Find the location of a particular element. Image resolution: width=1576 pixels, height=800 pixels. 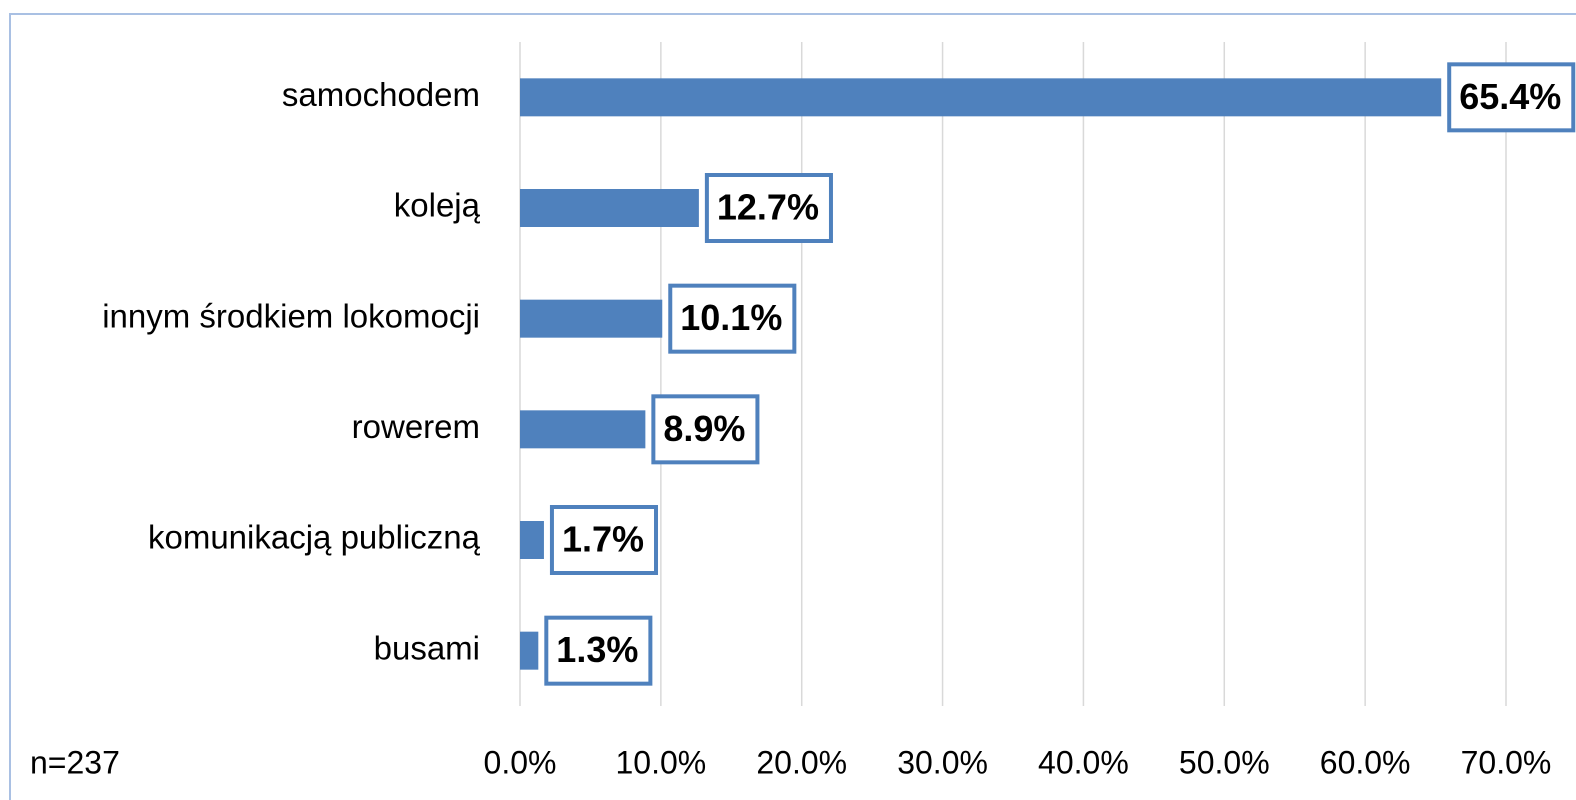

x-tick-label: 70.0% is located at coordinates (1506, 762).